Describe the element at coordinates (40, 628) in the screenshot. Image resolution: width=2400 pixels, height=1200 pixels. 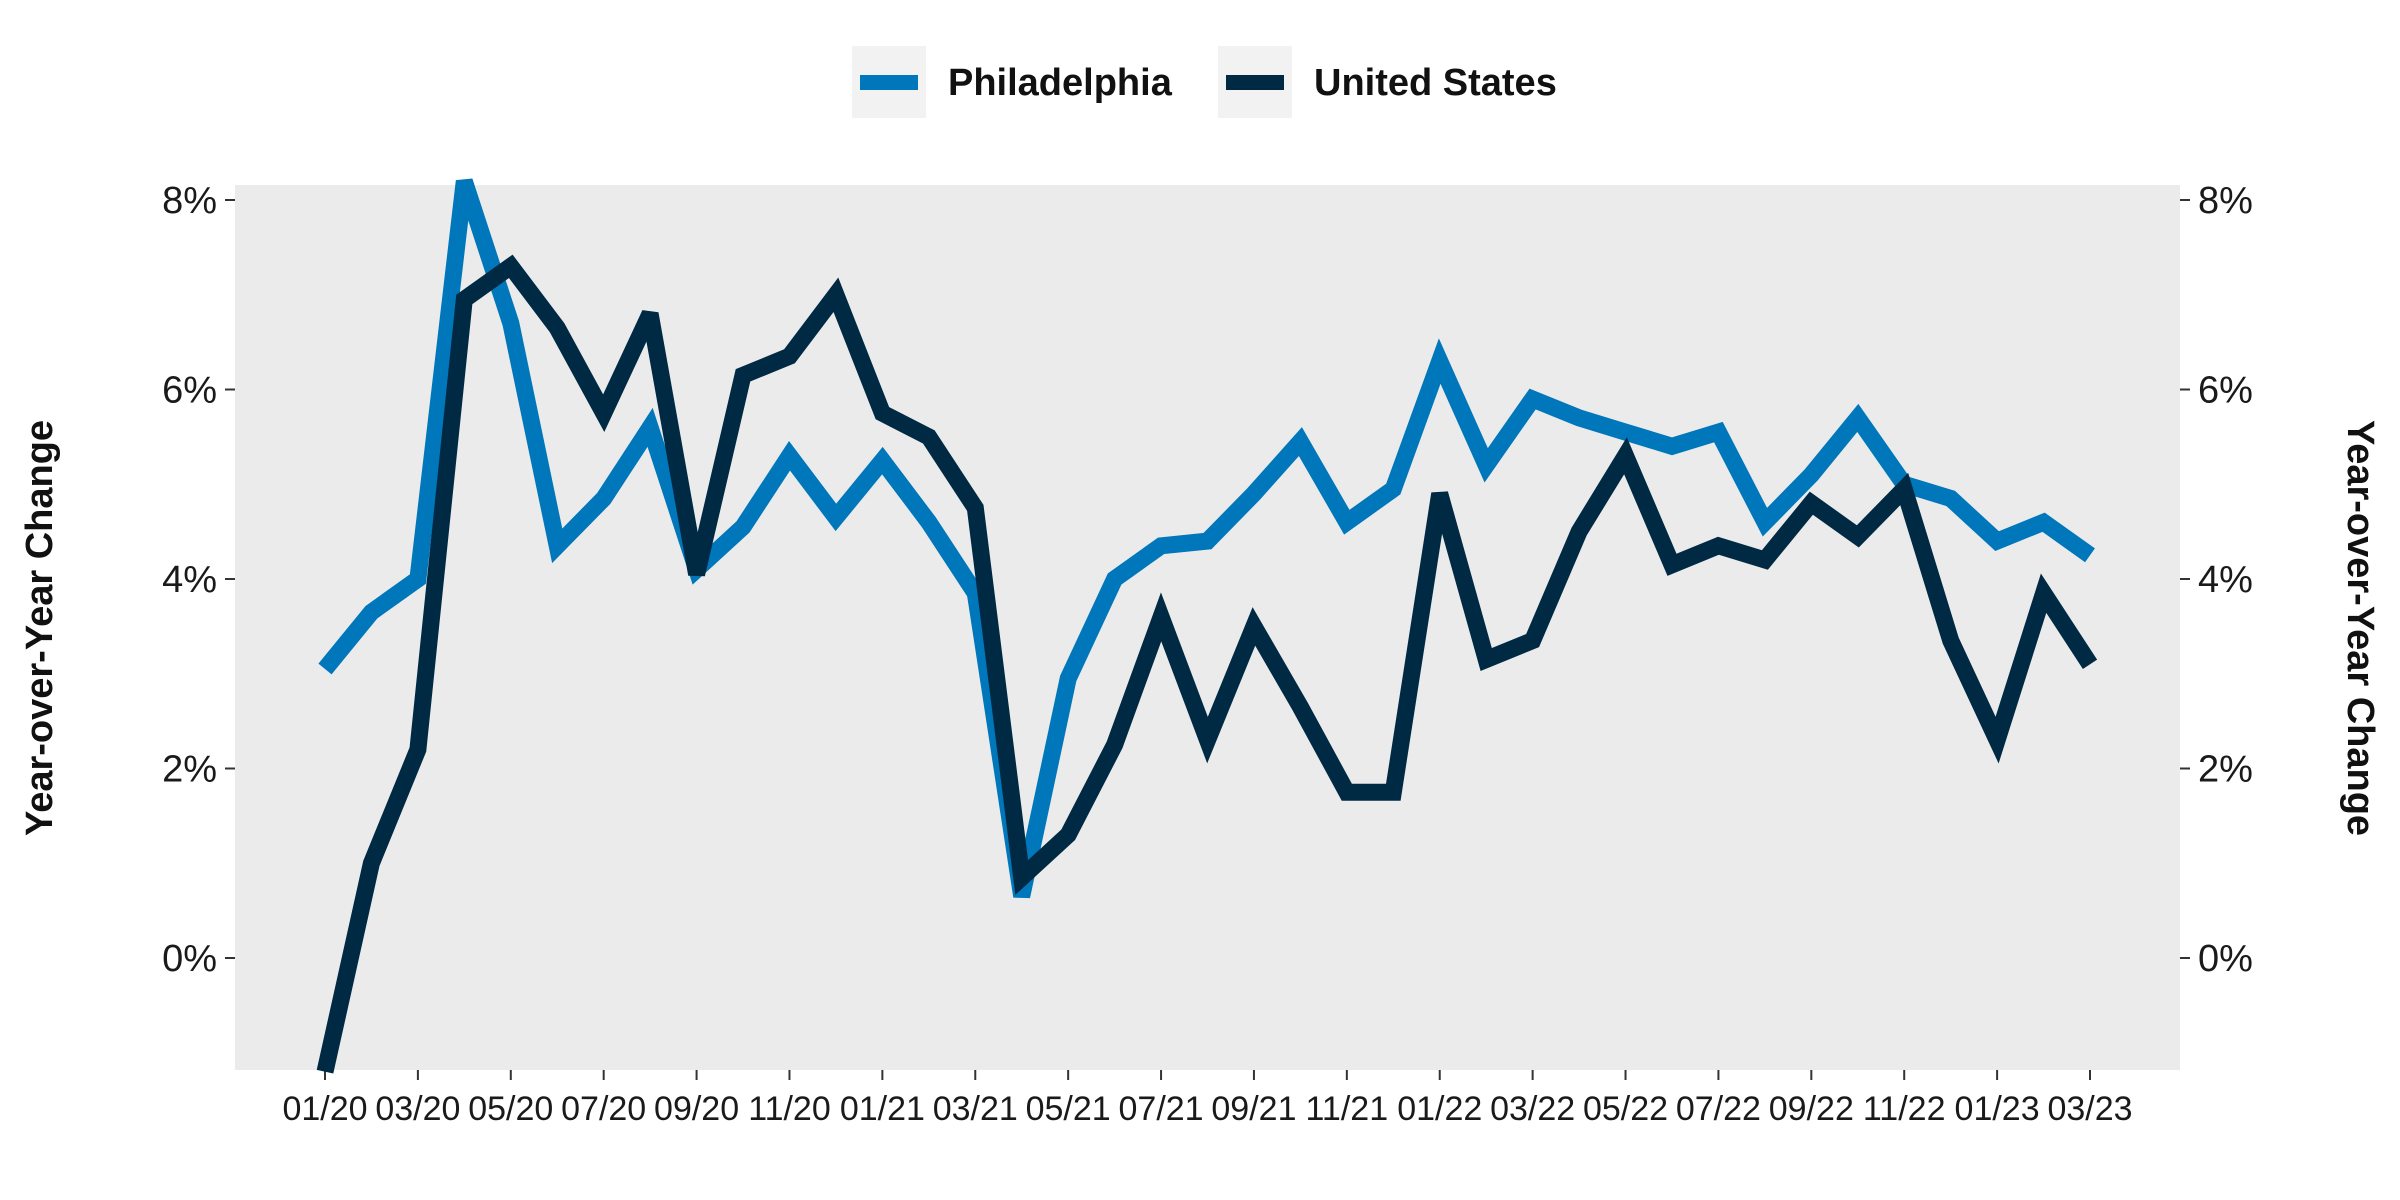
I see `y-axis-title-left: Year-over-Year Change` at that location.